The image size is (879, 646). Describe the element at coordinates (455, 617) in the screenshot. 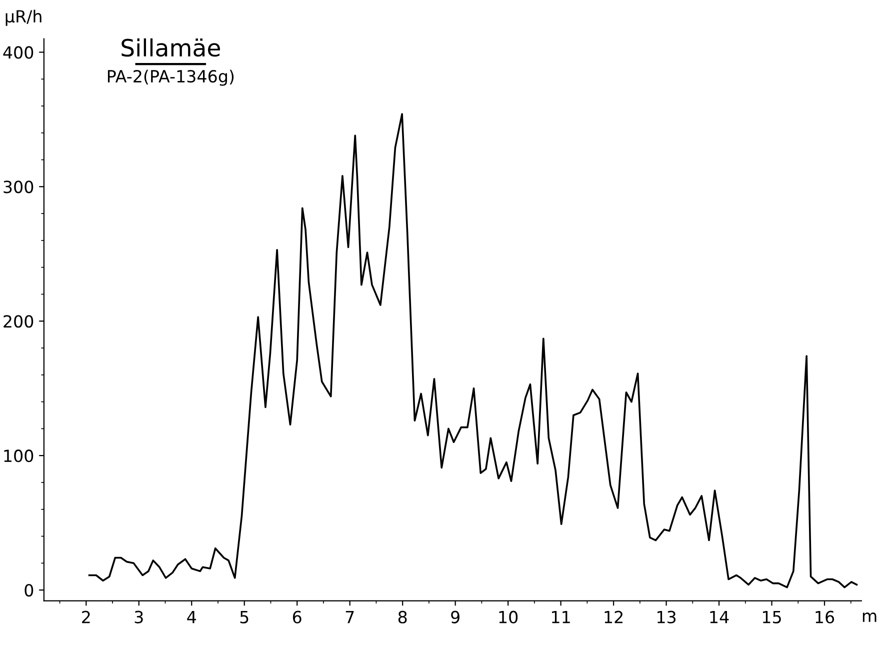

I see `x-tick-label: 9` at that location.